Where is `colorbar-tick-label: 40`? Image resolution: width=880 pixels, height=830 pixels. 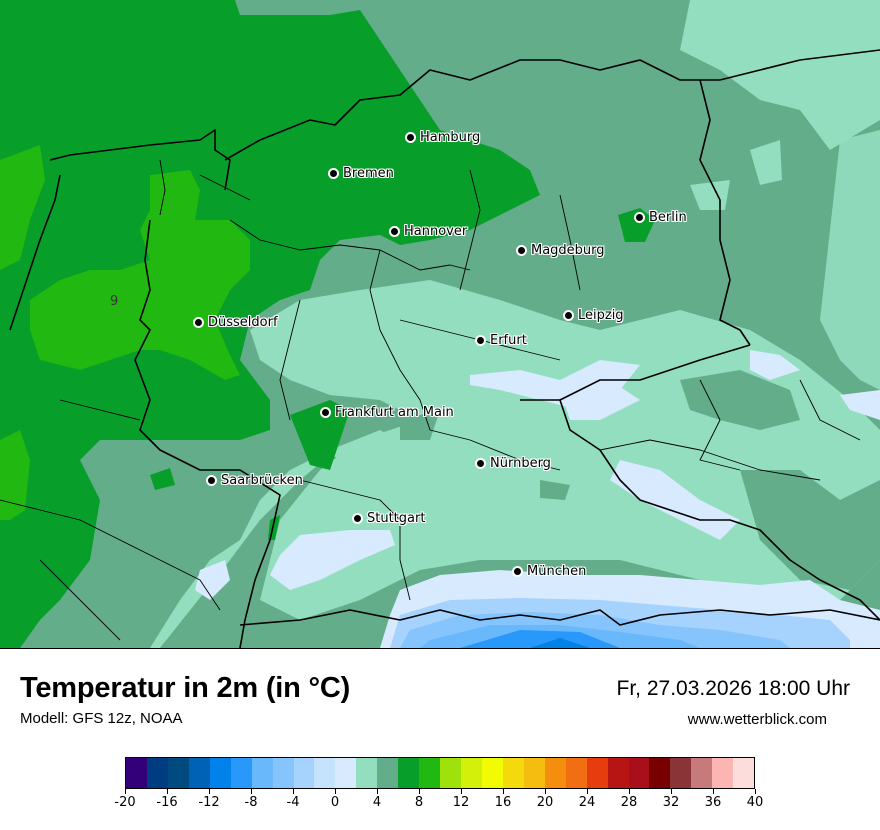 colorbar-tick-label: 40 is located at coordinates (755, 802).